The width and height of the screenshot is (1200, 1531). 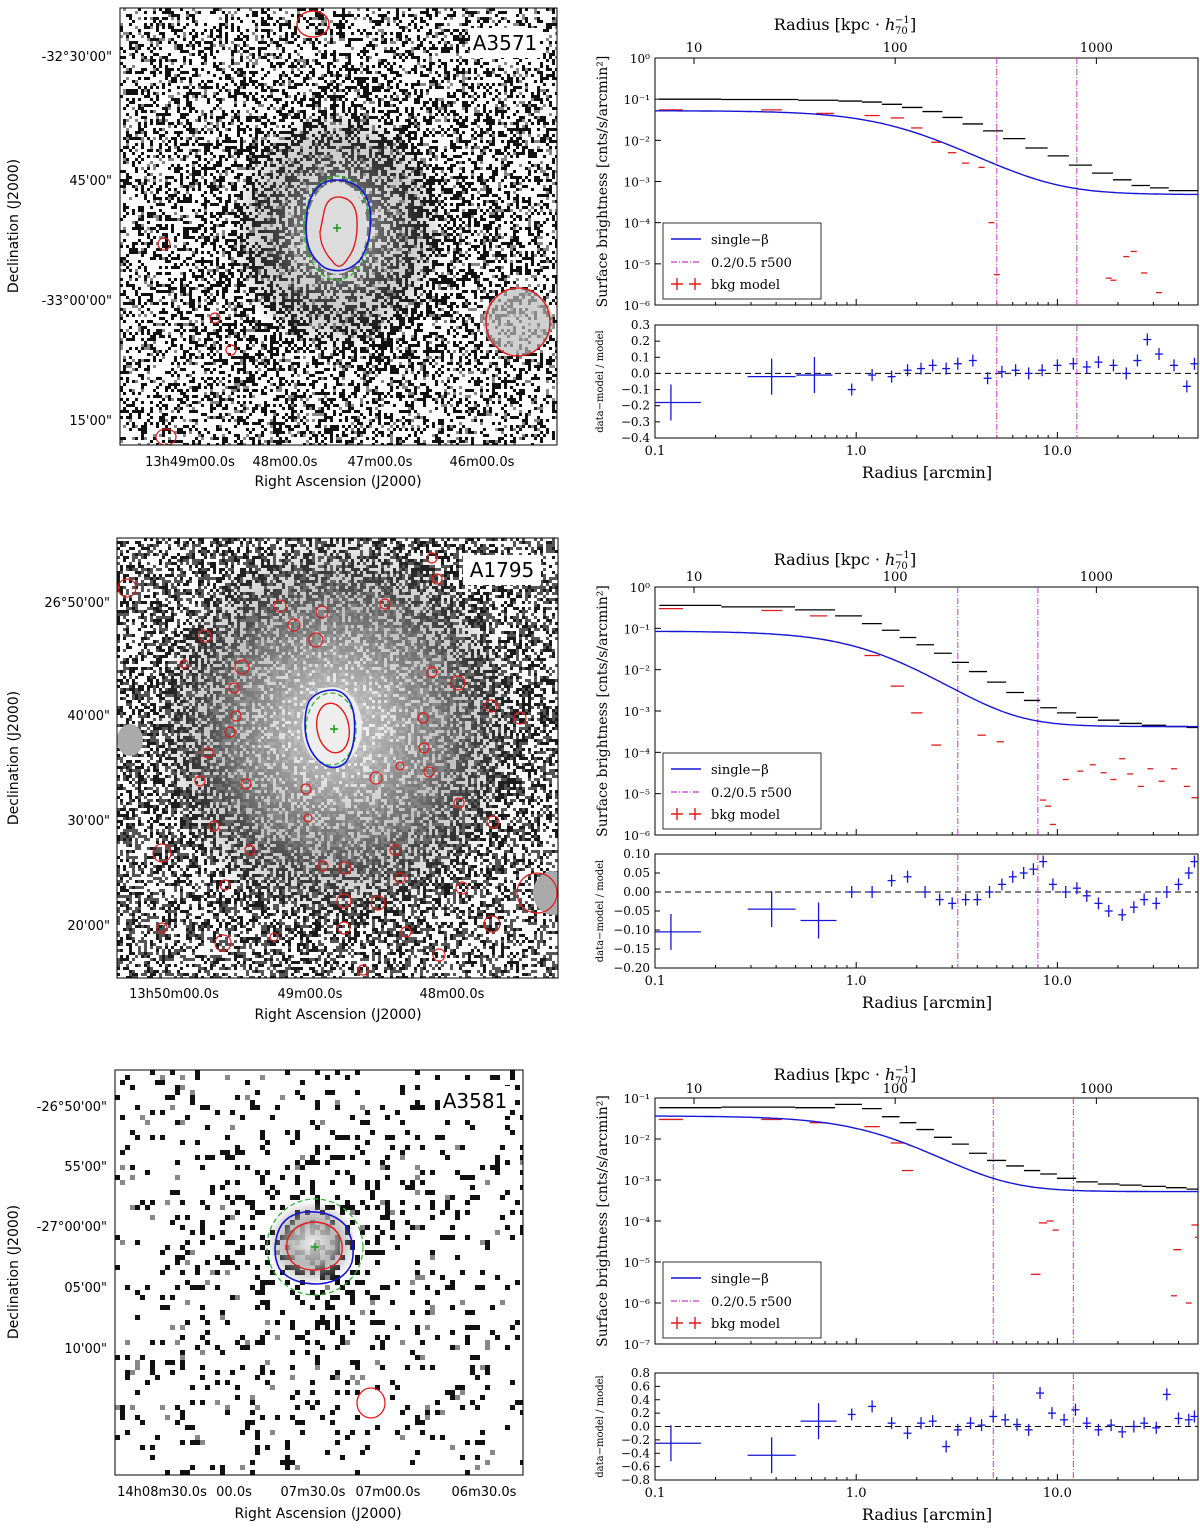 I want to click on residual-axes-frame, so click(x=926, y=911).